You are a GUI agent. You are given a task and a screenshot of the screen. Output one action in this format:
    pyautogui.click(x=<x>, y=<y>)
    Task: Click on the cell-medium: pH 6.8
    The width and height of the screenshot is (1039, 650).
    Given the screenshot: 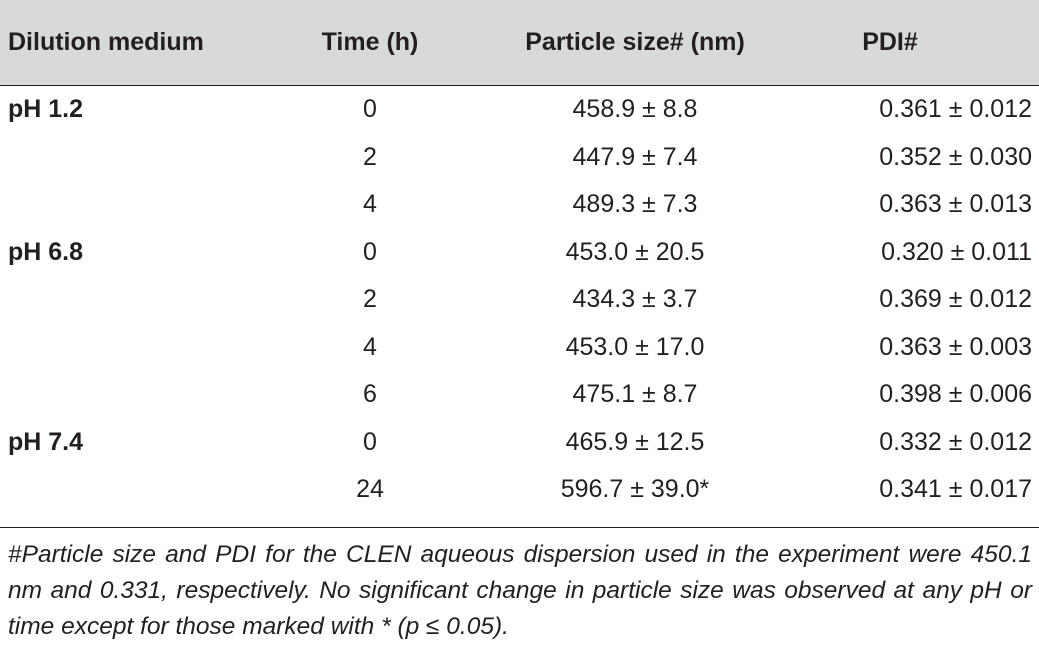 What is the action you would take?
    pyautogui.click(x=46, y=251)
    